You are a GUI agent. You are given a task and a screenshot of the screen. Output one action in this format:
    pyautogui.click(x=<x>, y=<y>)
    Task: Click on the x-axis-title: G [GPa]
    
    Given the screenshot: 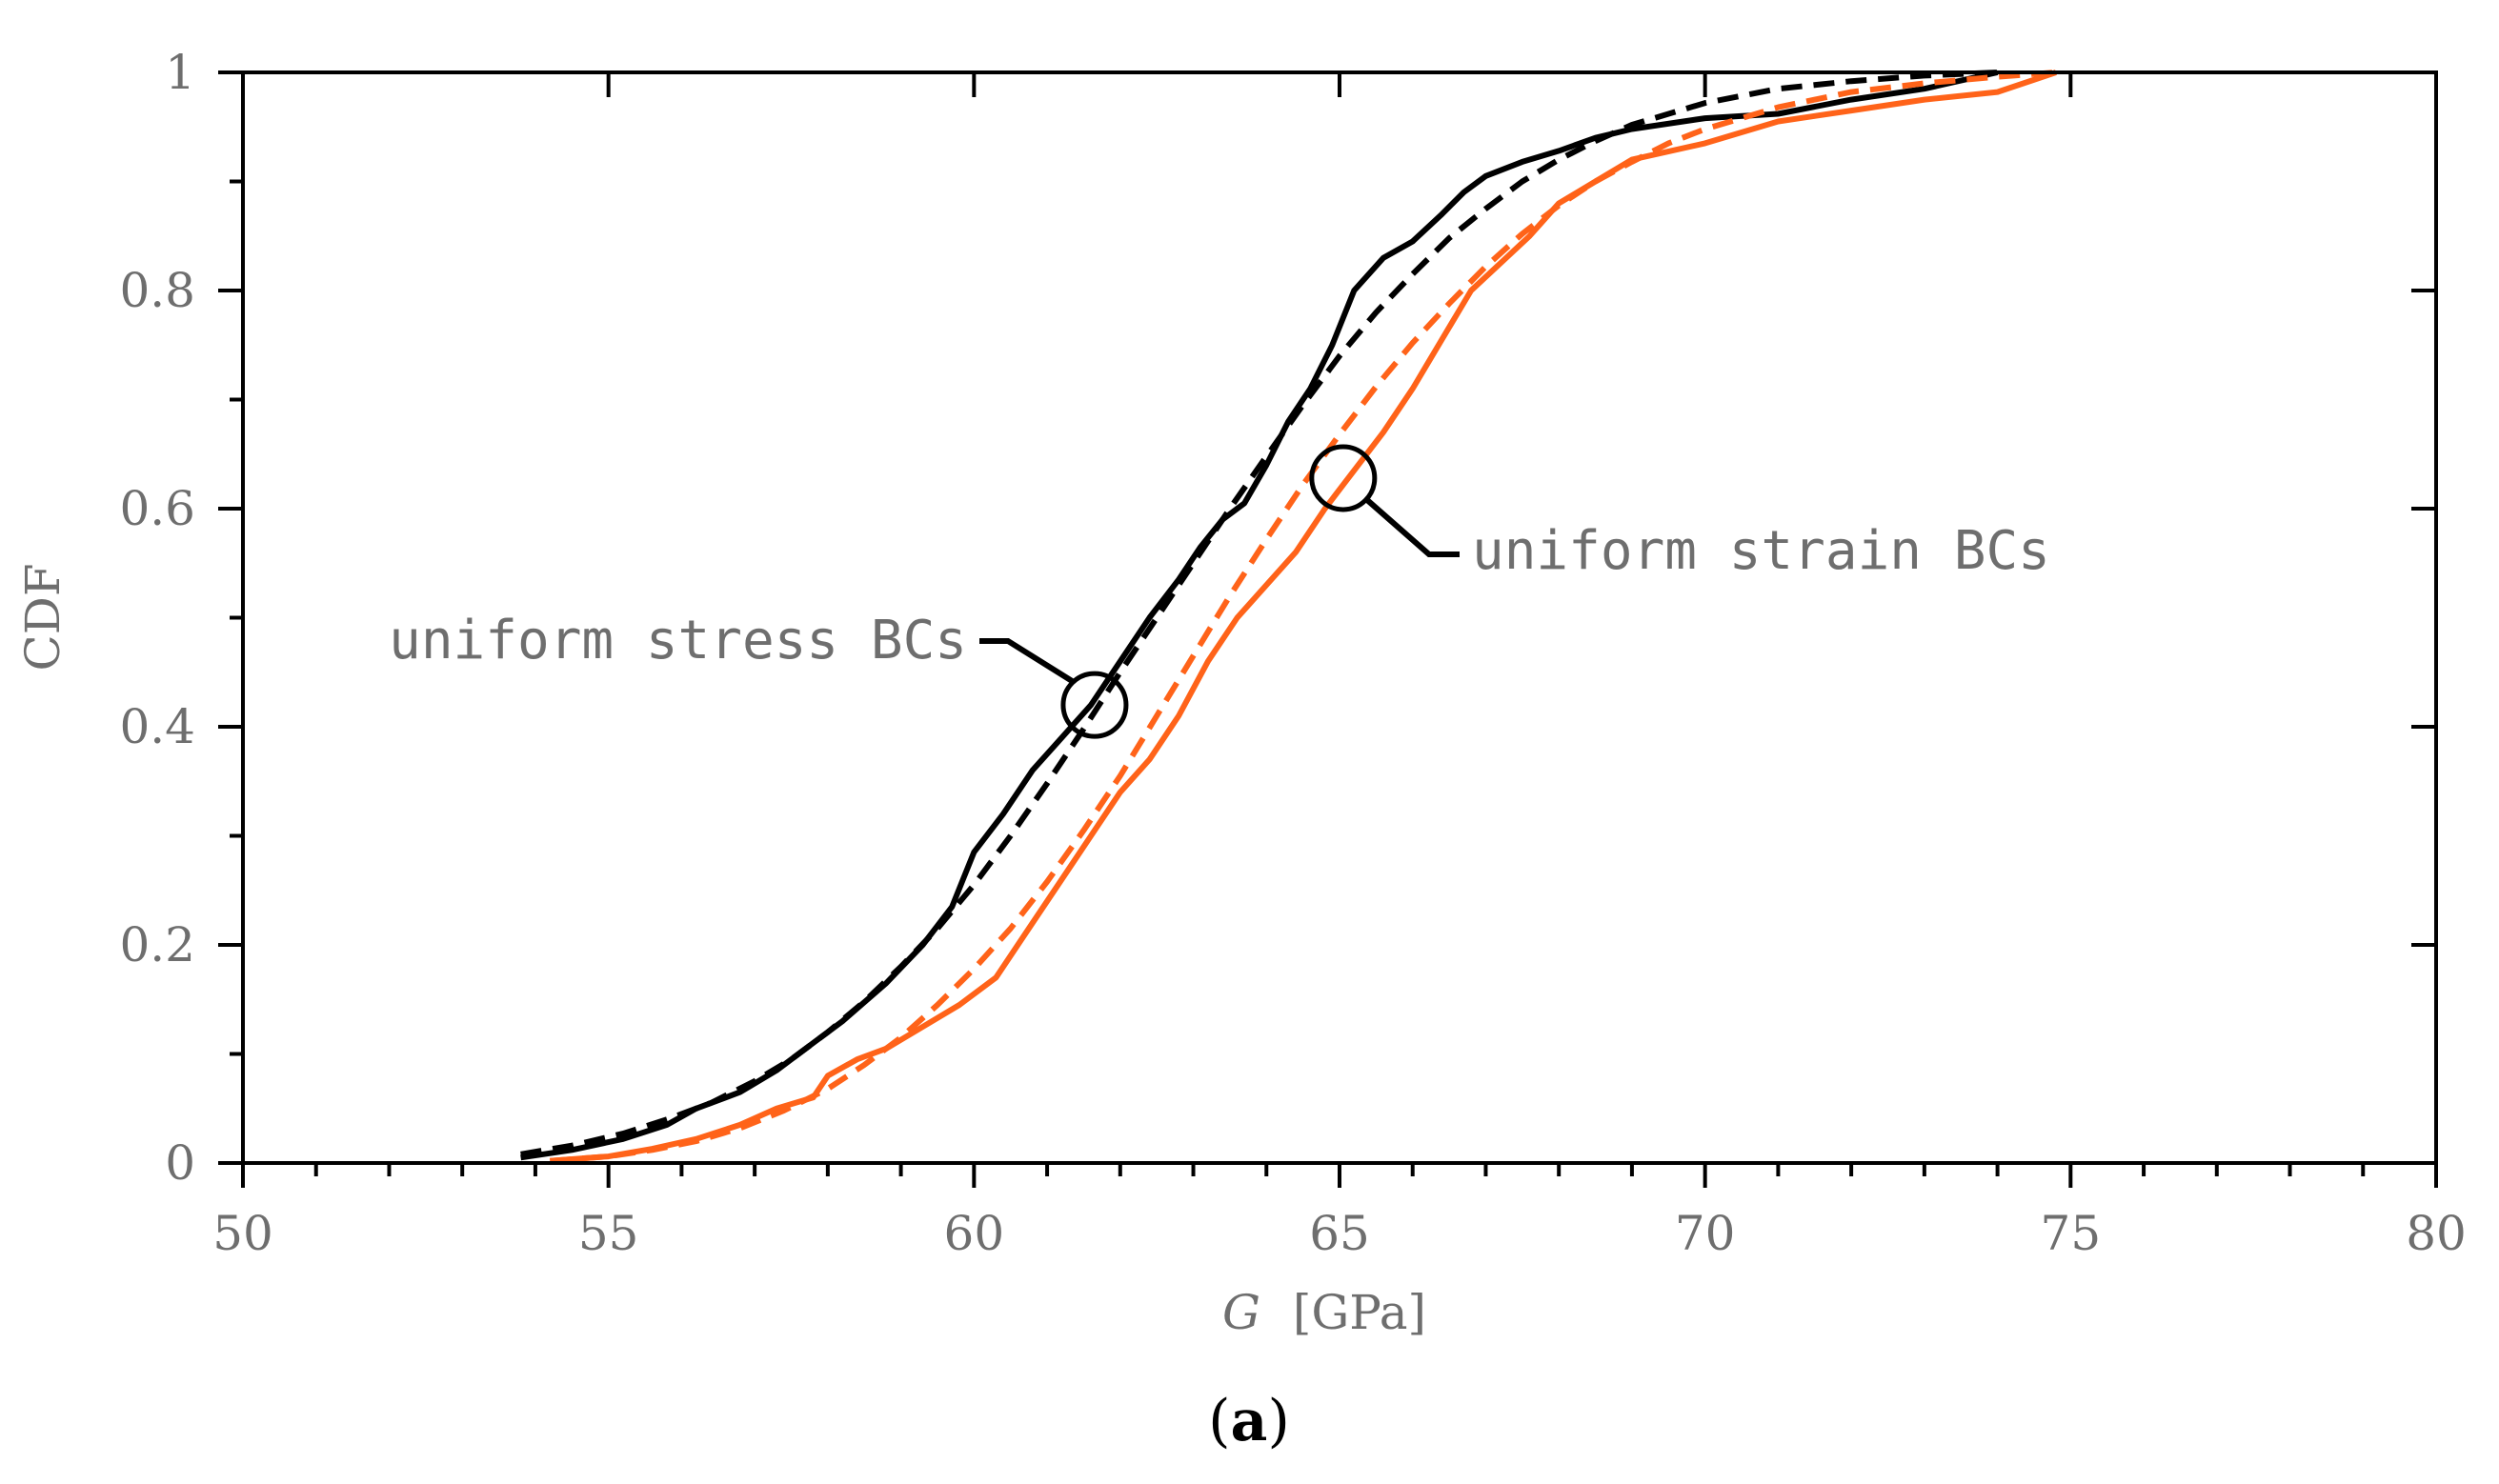 What is the action you would take?
    pyautogui.click(x=1324, y=1313)
    